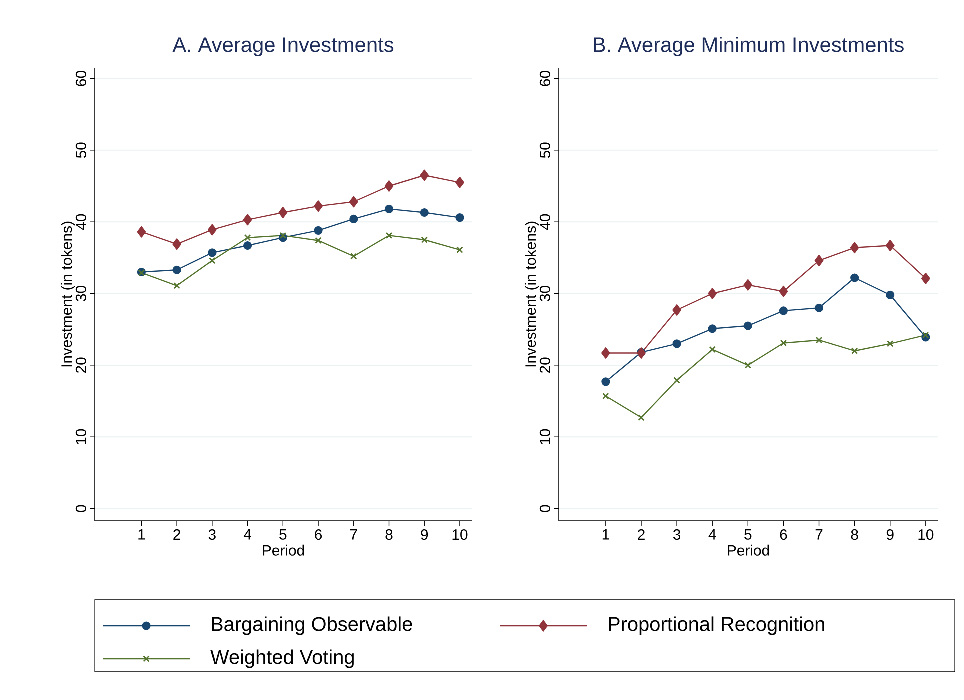 The height and width of the screenshot is (700, 964). I want to click on legend-label: Proportional Recognition, so click(716, 626).